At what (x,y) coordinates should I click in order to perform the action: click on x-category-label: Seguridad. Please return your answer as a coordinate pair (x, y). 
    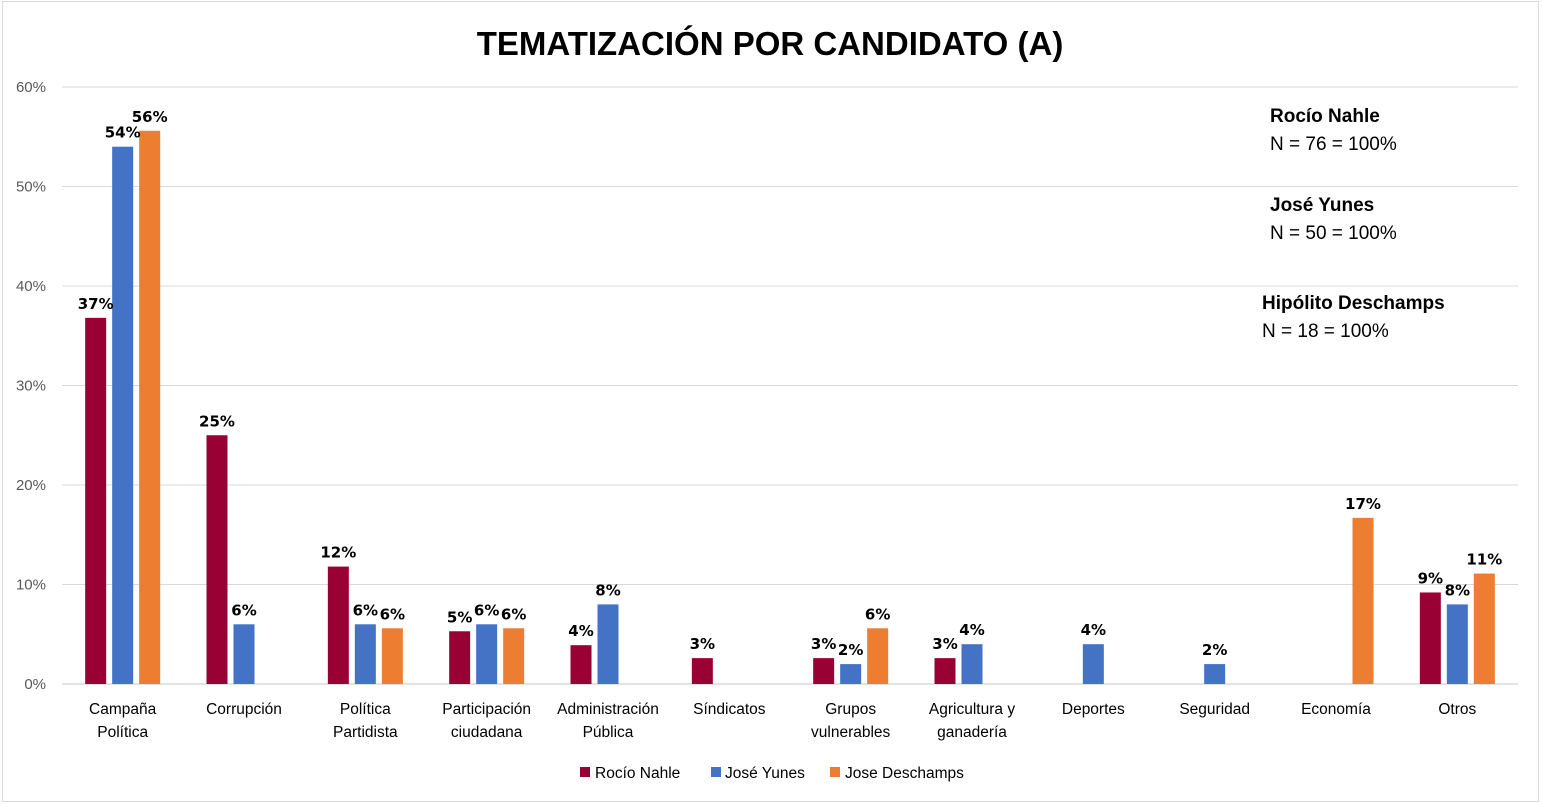
    Looking at the image, I should click on (1214, 709).